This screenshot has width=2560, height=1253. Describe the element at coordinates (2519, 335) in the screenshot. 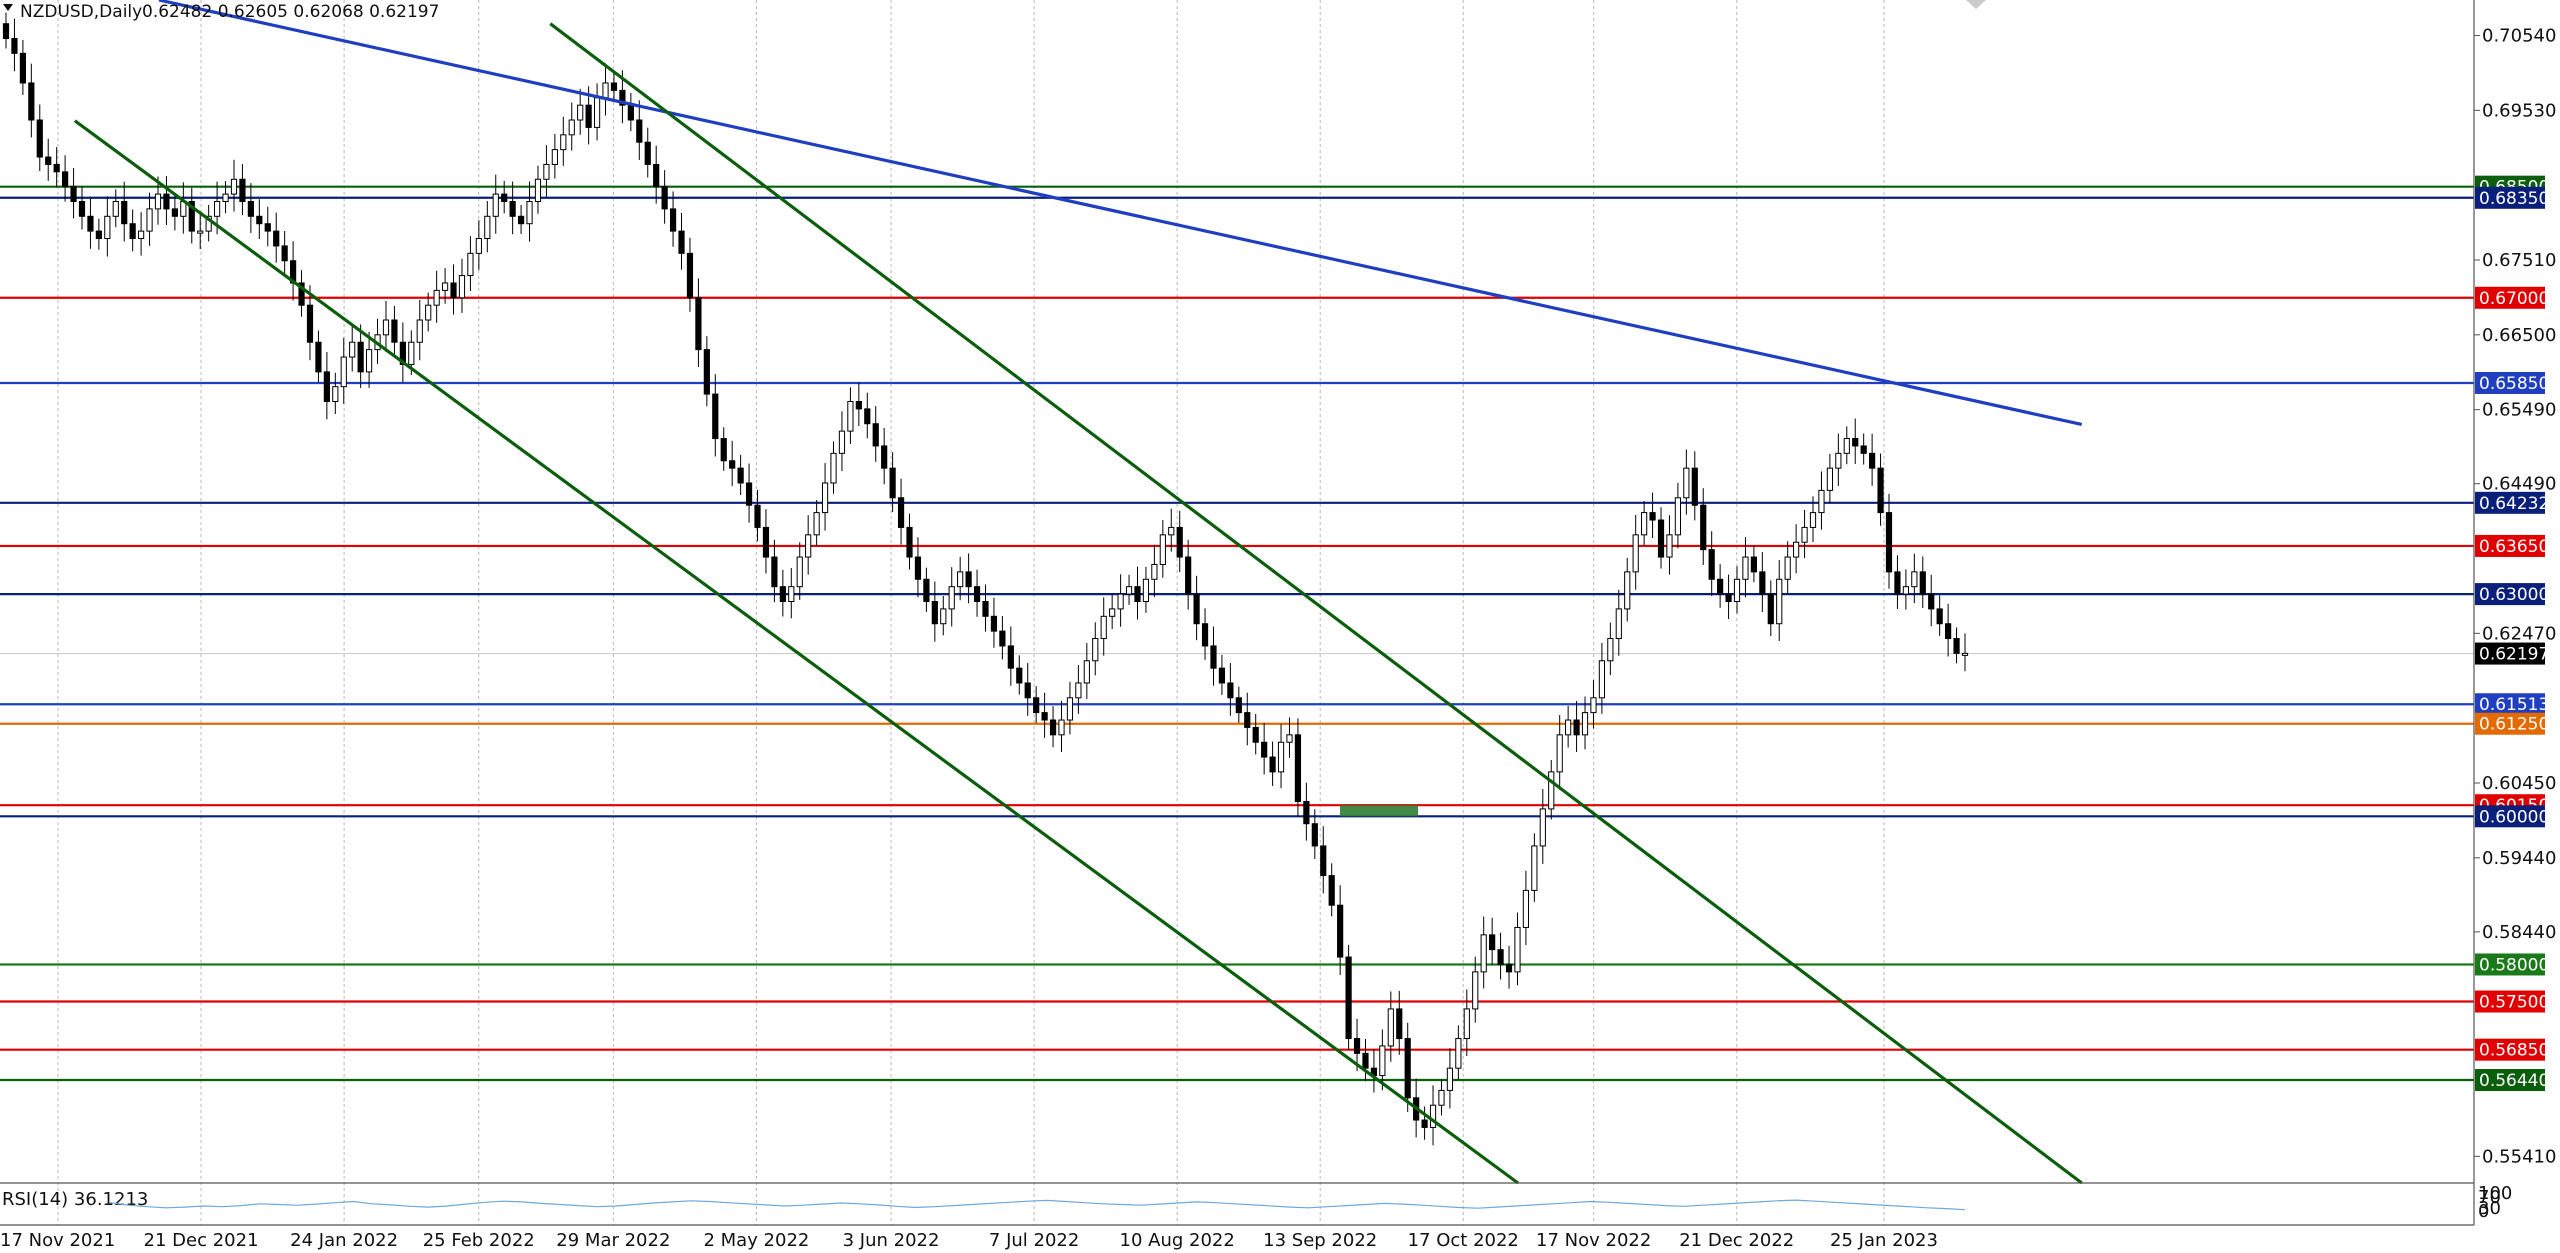

I see `y-tick-label: 0.66500` at that location.